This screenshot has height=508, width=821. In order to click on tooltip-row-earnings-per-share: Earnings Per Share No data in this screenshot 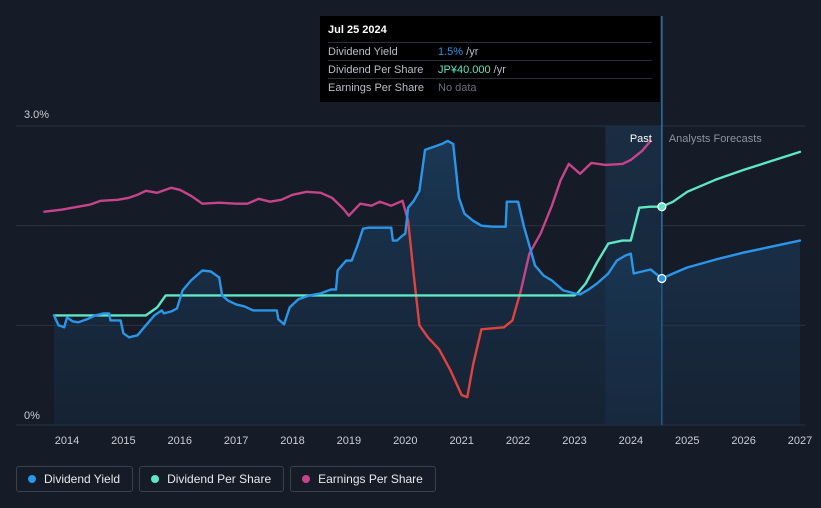, I will do `click(490, 87)`.